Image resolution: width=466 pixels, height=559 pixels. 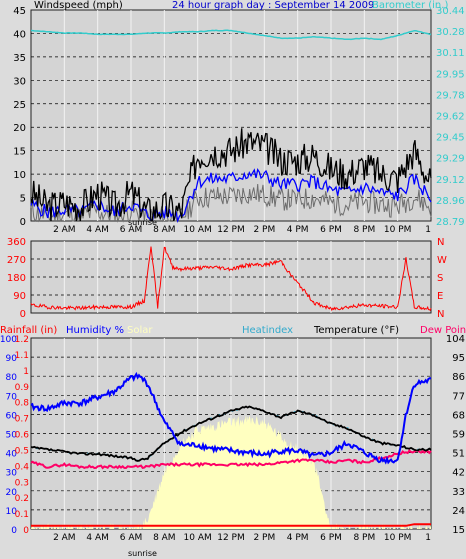 I want to click on direction-tick-label: 270, so click(x=16, y=260).